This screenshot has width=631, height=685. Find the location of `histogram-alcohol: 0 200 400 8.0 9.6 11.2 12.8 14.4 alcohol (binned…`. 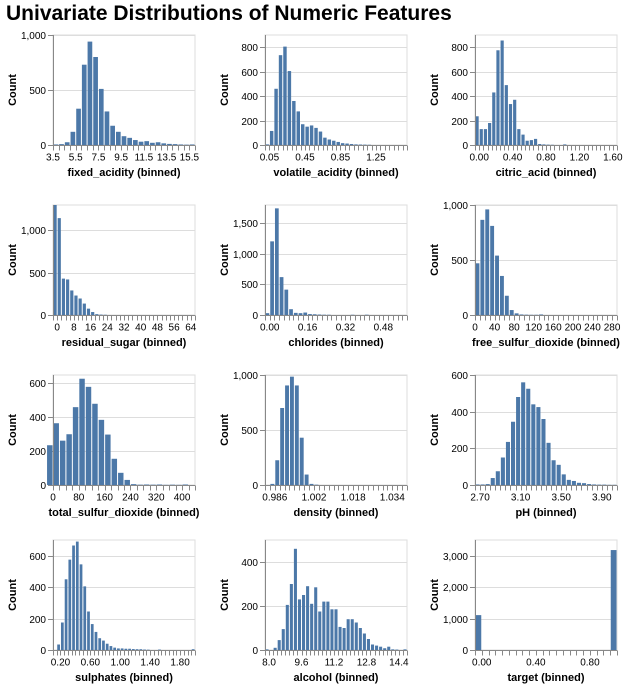

histogram-alcohol: 0 200 400 8.0 9.6 11.2 12.8 14.4 alcohol (binned… is located at coordinates (314, 611).